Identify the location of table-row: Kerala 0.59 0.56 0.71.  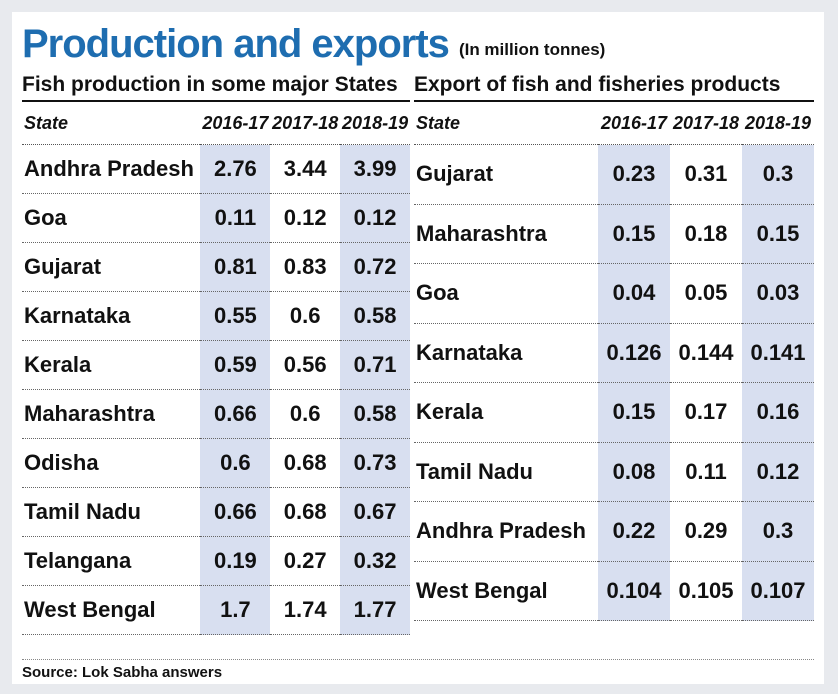
(216, 365).